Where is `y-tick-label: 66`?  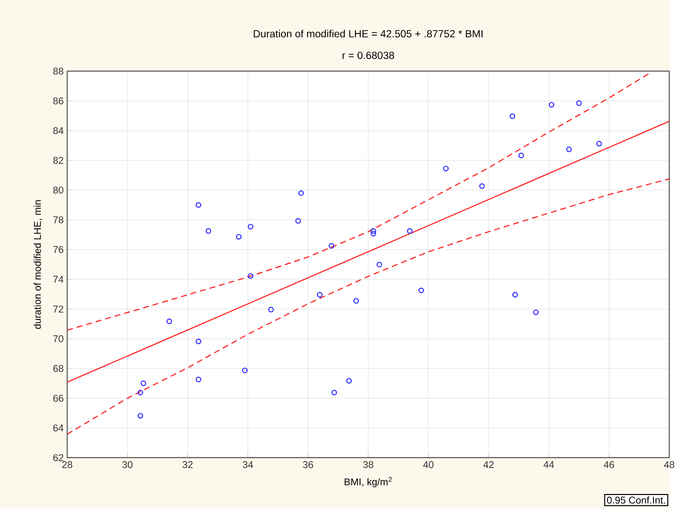
y-tick-label: 66 is located at coordinates (58, 398).